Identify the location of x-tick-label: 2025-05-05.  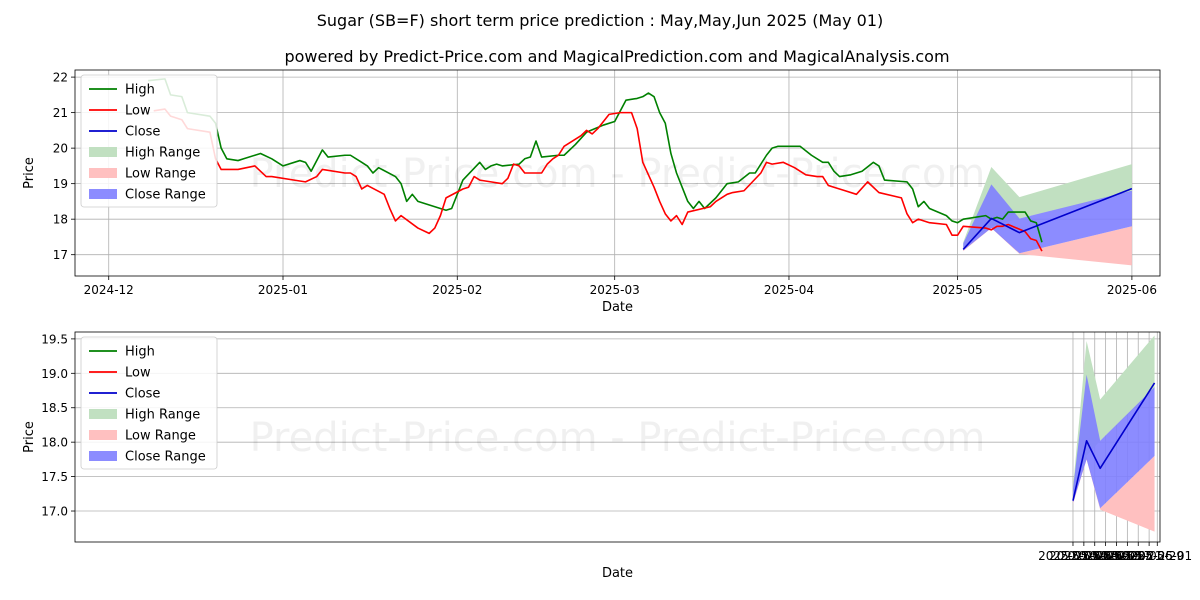
(1084, 556).